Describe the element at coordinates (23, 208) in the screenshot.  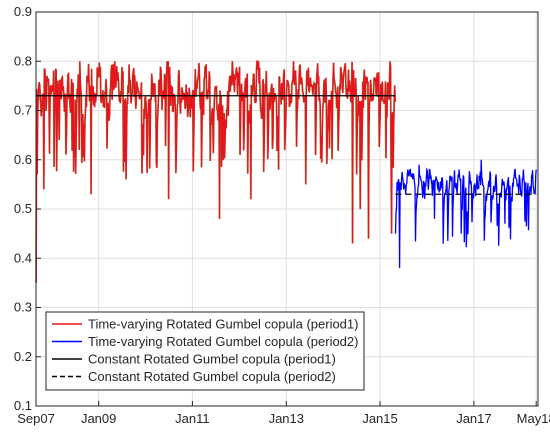
I see `y-tick-label: 0.5` at that location.